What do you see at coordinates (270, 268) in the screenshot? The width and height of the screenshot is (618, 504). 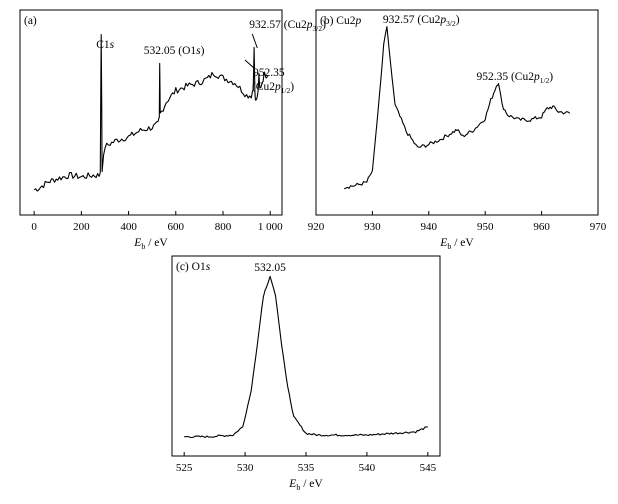 I see `annotation-o1s-peak: 532.05` at bounding box center [270, 268].